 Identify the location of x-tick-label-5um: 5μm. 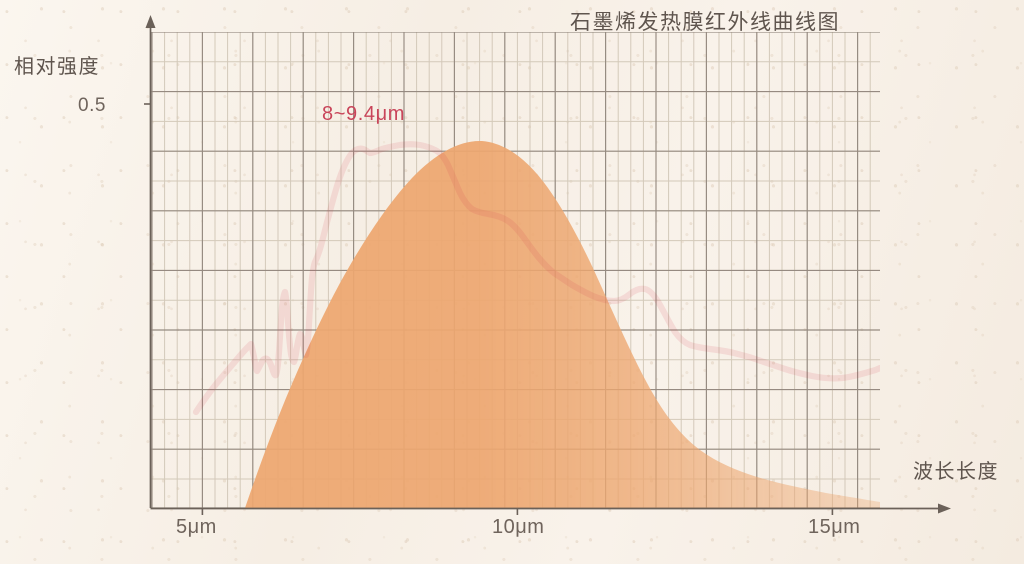
(196, 527).